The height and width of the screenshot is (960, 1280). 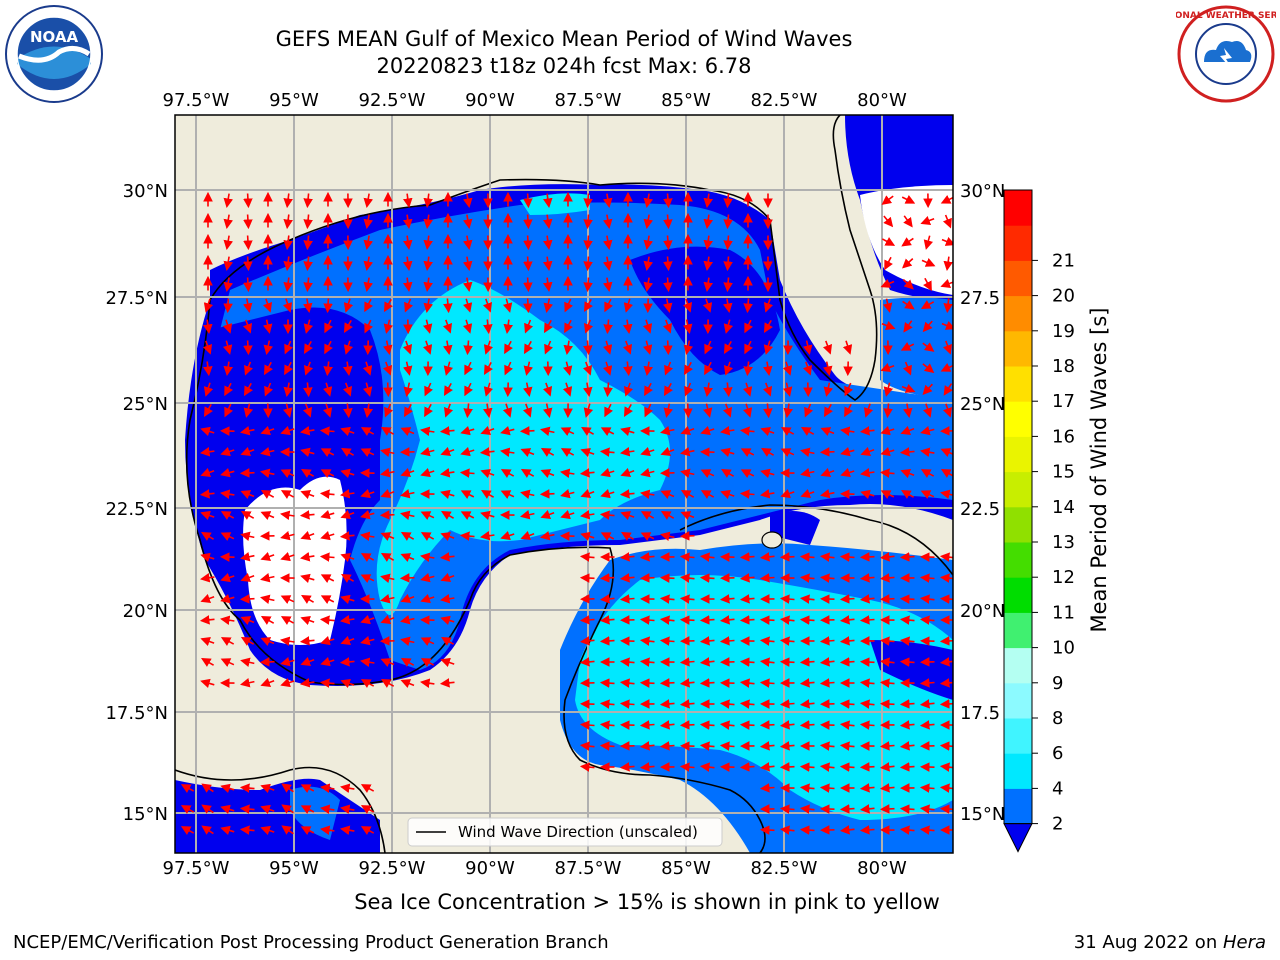 I want to click on colorbar-tick-label: 21, so click(x=1063, y=260).